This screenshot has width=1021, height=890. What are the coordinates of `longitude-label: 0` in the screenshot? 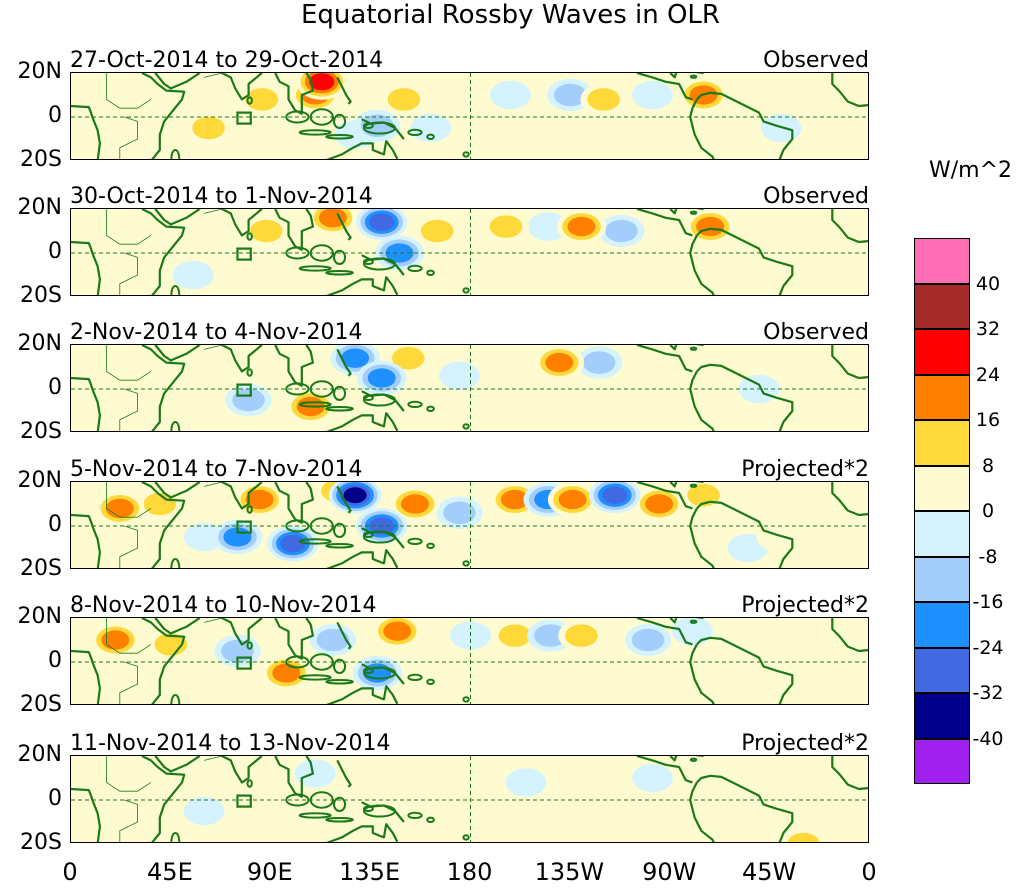 It's located at (70, 872).